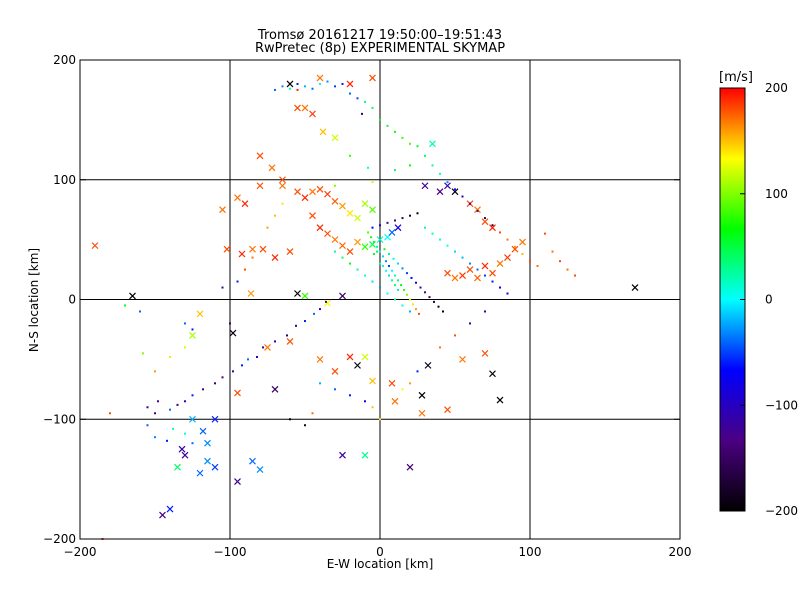 This screenshot has height=604, width=800. What do you see at coordinates (736, 77) in the screenshot?
I see `colorbar-label: [m/s]` at bounding box center [736, 77].